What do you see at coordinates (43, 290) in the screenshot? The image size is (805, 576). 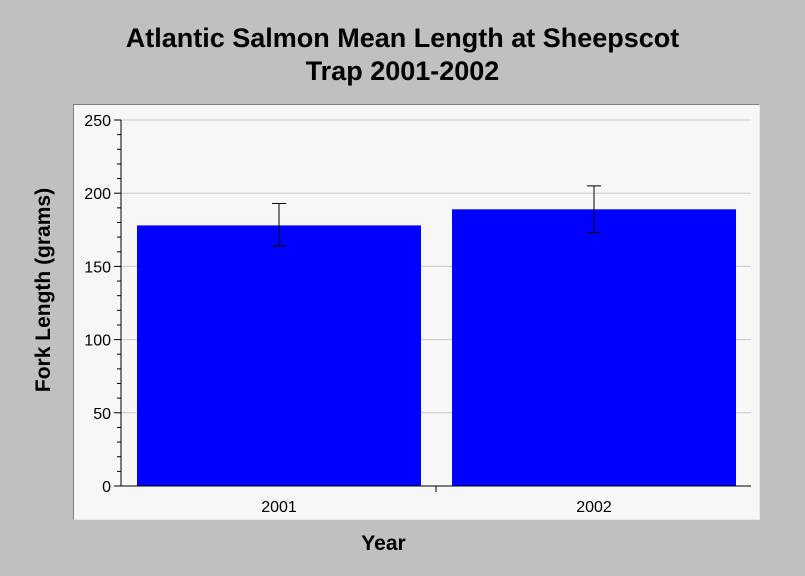 I see `y-axis-label: Fork Length (grams)` at bounding box center [43, 290].